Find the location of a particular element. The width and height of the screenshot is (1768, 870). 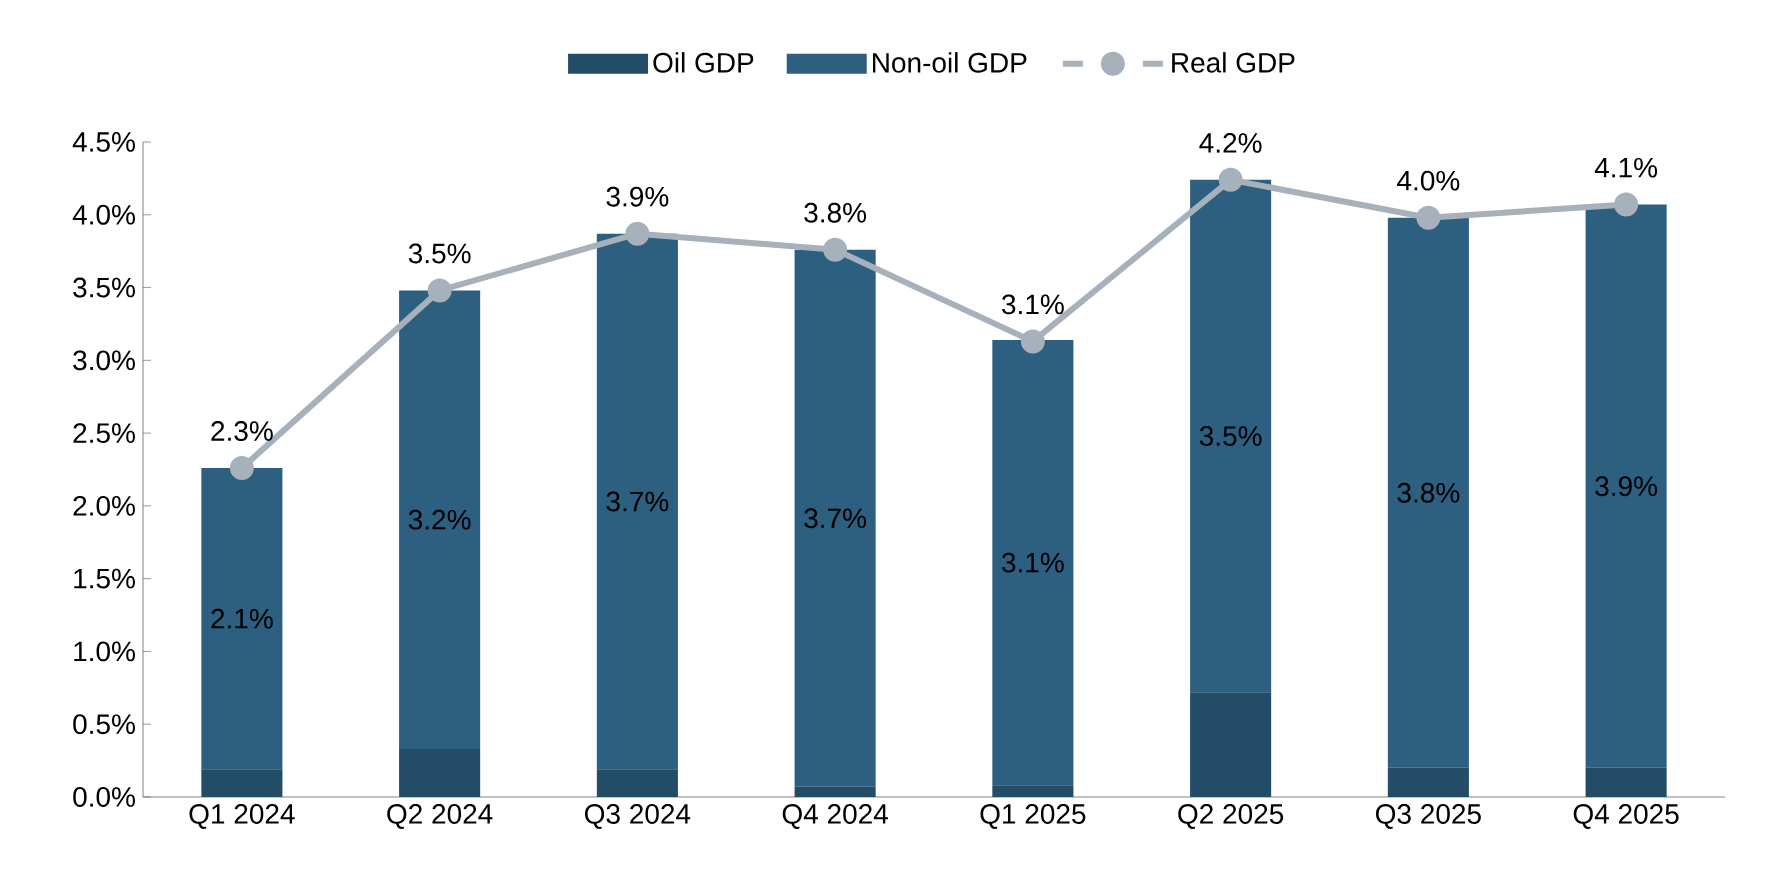

y-tick-label: 1.0% is located at coordinates (104, 651).